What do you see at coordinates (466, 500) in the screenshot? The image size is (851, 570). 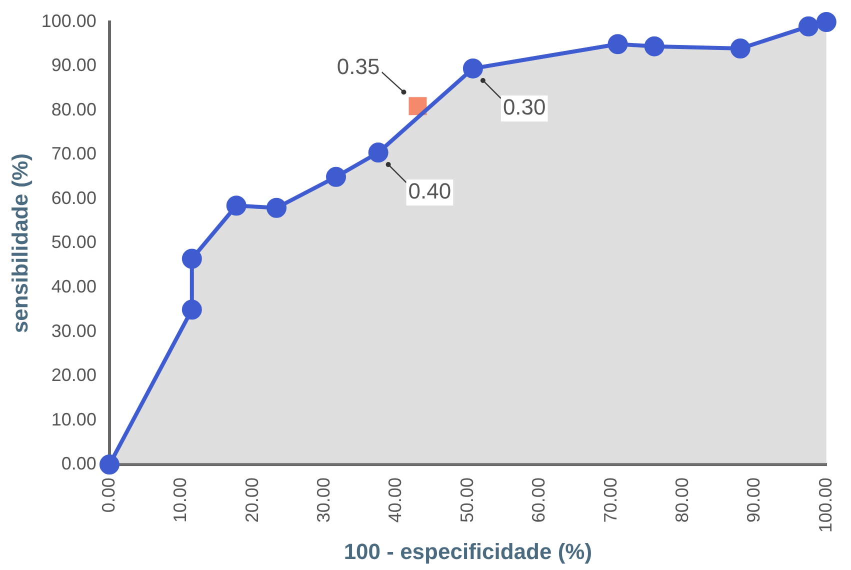 I see `x-tick-label: 50.00` at bounding box center [466, 500].